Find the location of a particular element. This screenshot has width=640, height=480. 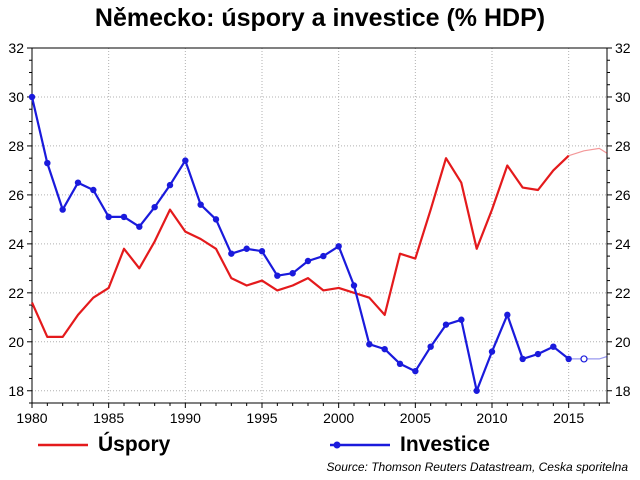

legend-swatch-savings is located at coordinates (63, 445).